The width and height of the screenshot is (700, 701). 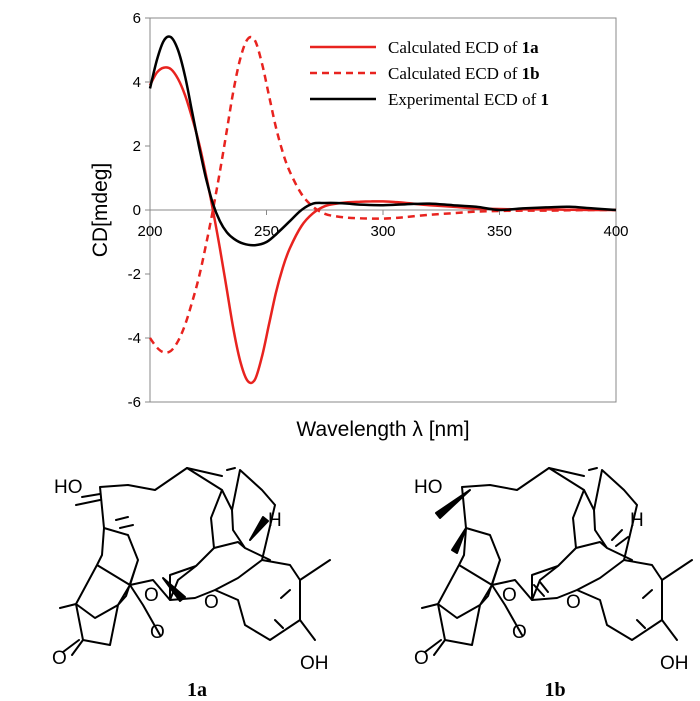 I want to click on y-tick-label: -2, so click(x=134, y=274).